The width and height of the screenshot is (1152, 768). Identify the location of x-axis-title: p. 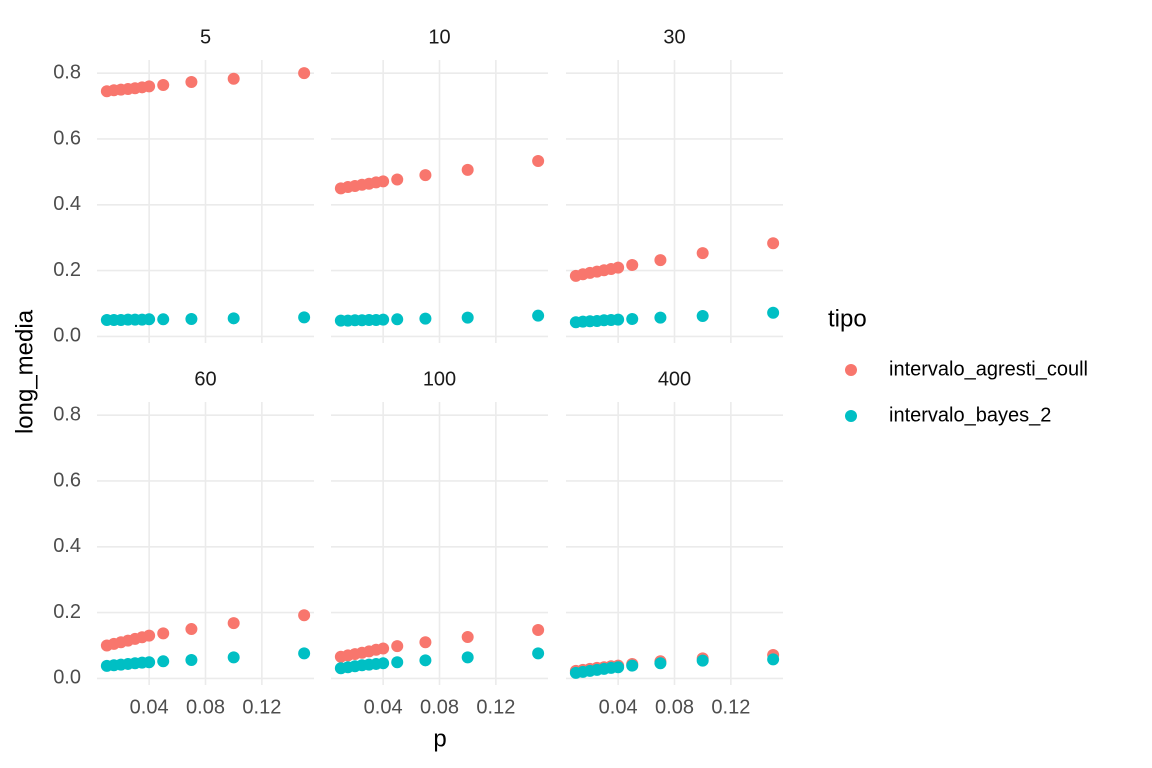
(439, 738).